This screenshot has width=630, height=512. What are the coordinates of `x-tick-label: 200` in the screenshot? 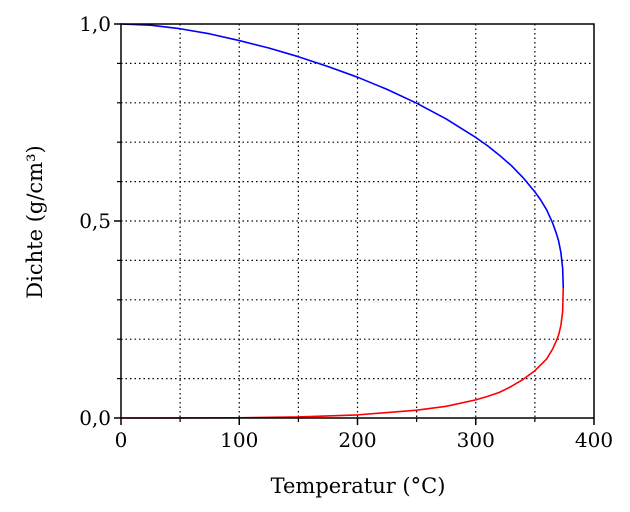 It's located at (357, 440).